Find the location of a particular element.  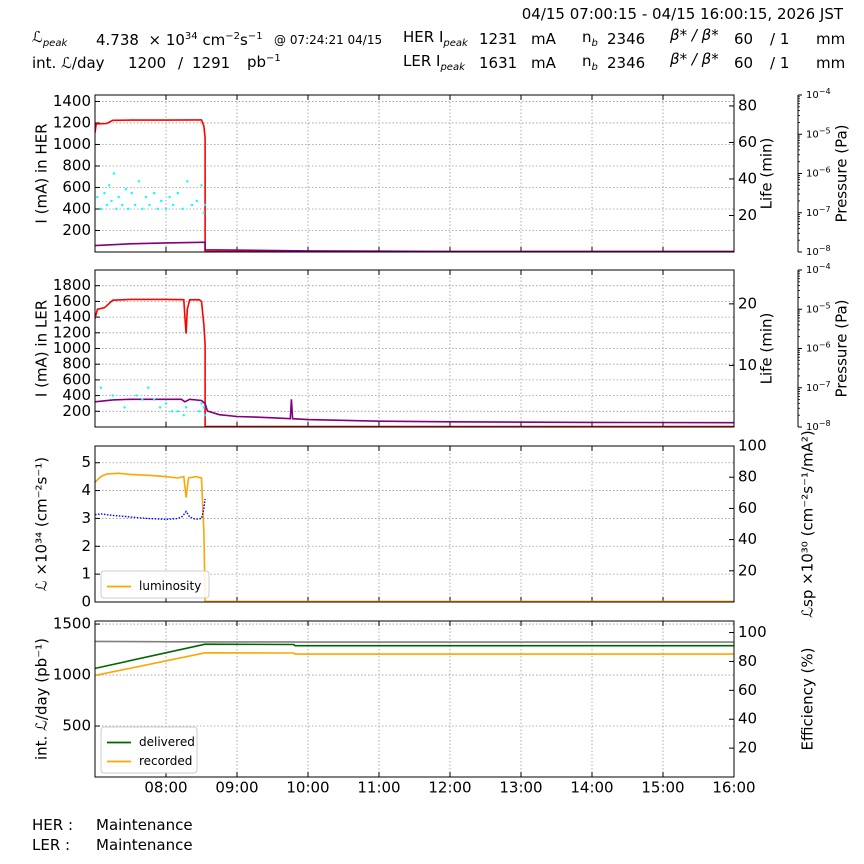

integrated-delivered-line is located at coordinates (414, 656).